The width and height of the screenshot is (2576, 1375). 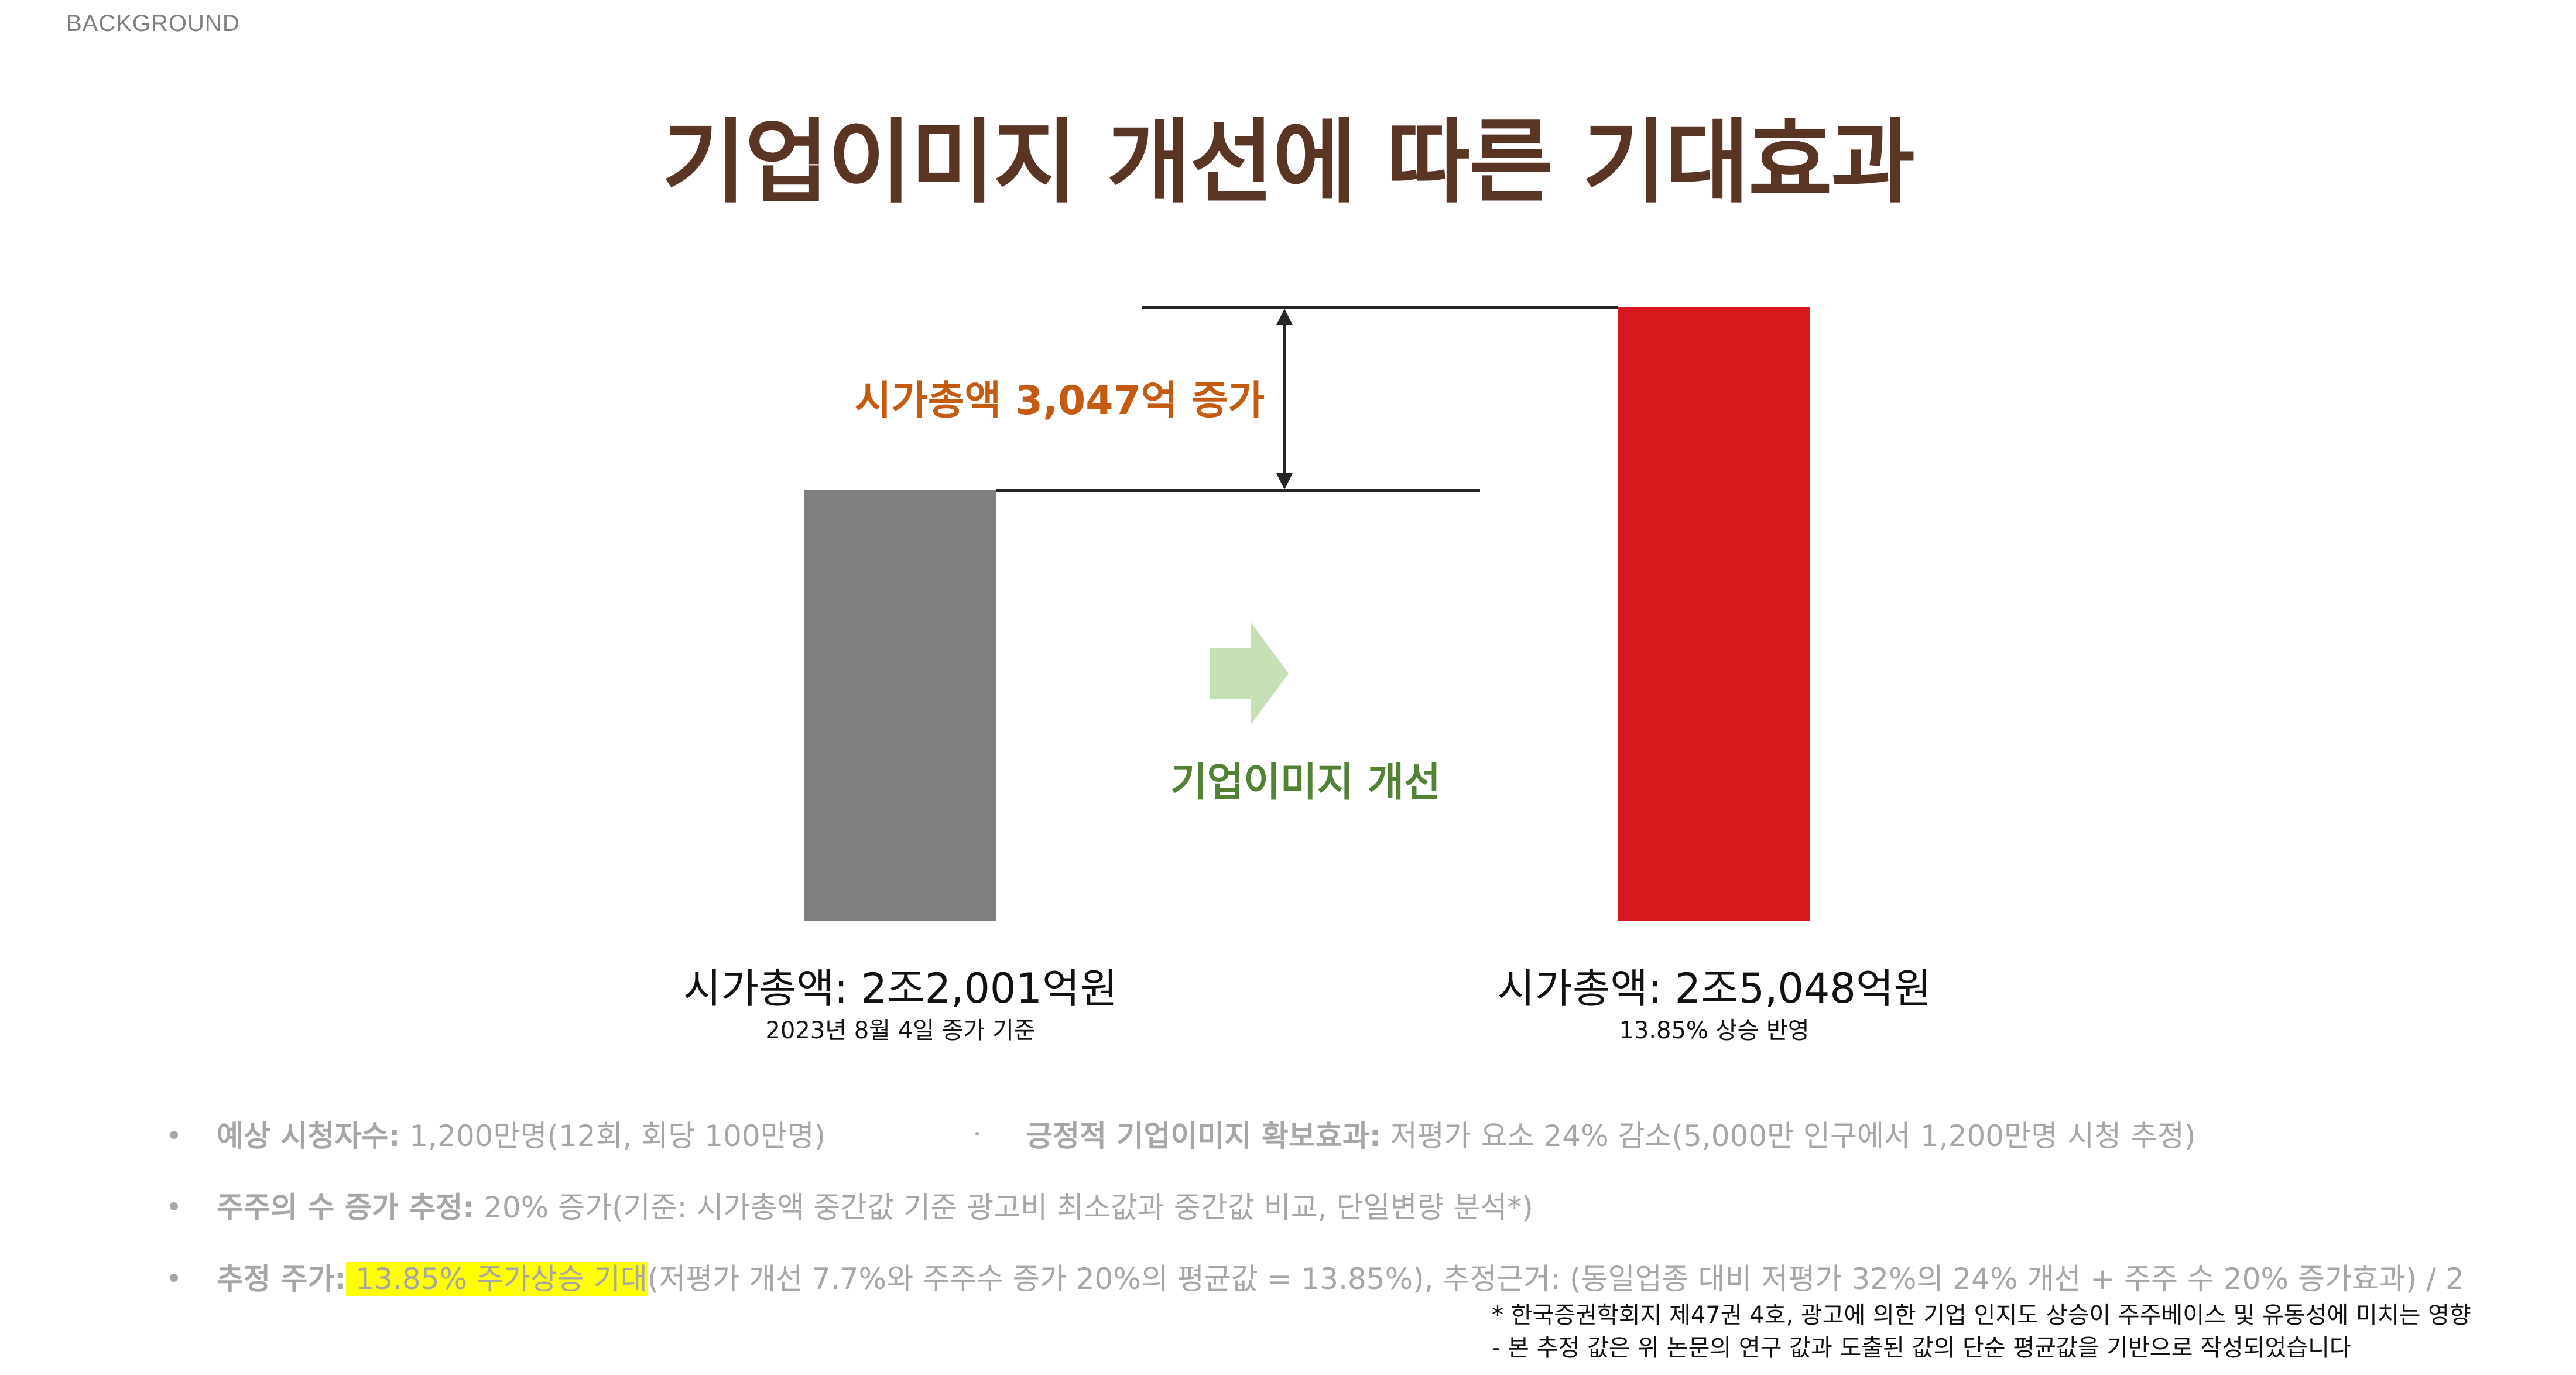 What do you see at coordinates (1714, 614) in the screenshot?
I see `bar-after` at bounding box center [1714, 614].